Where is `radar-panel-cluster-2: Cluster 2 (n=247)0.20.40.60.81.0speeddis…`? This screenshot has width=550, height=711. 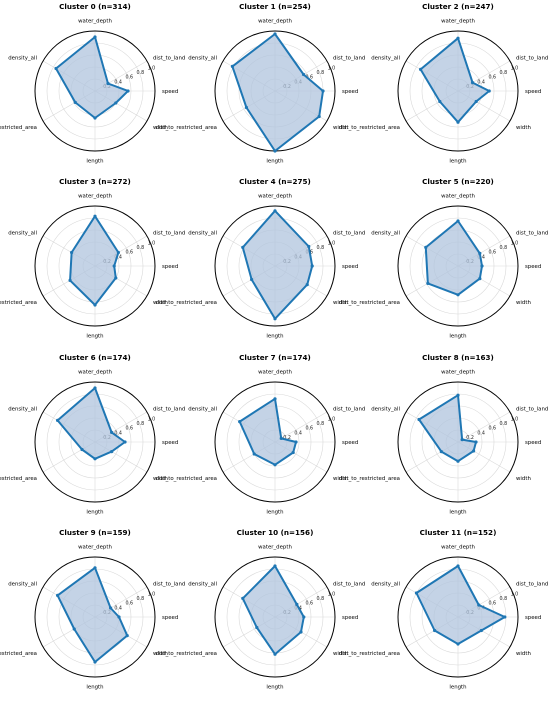
radar-panel-cluster-2: Cluster 2 (n=247)0.20.40.60.81.0speeddis… is located at coordinates (444, 83).